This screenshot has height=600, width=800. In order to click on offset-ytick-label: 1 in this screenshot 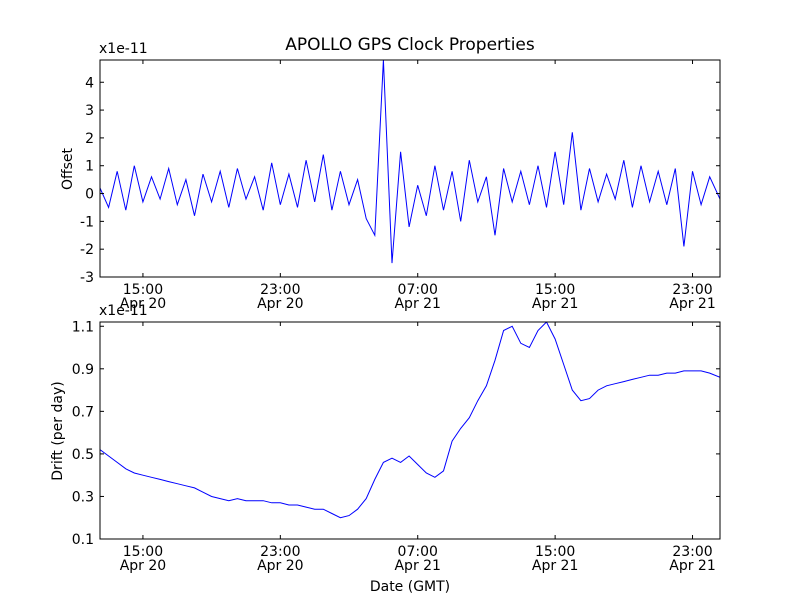, I will do `click(89, 167)`.